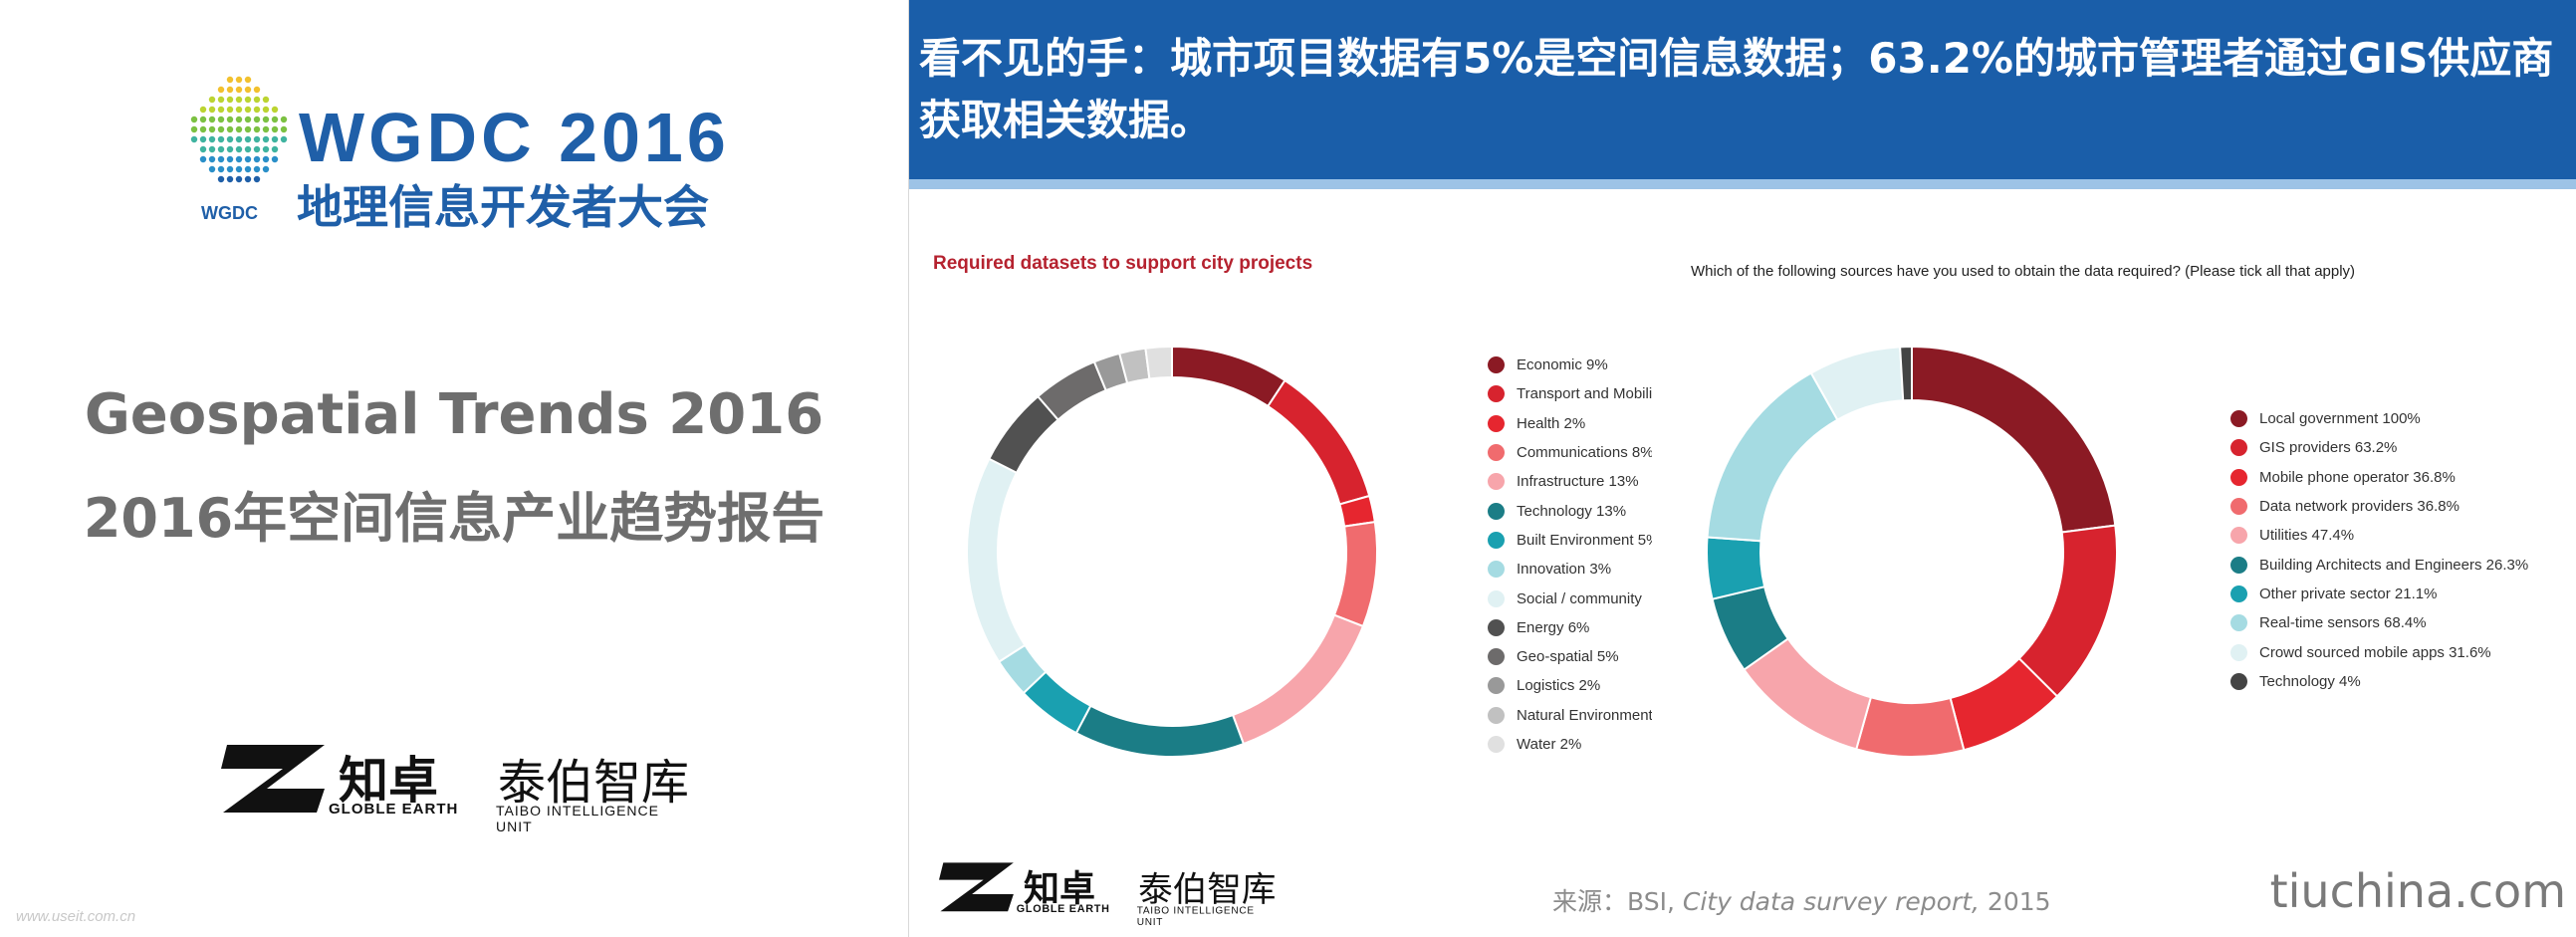 The height and width of the screenshot is (937, 2576). I want to click on legend-label: Local government 100%, so click(2340, 419).